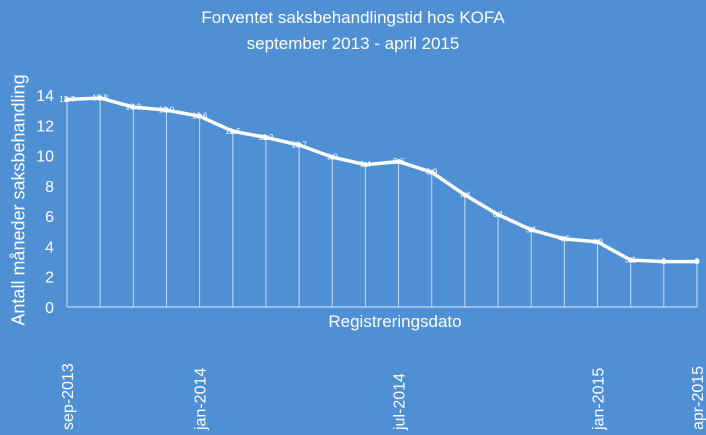 Image resolution: width=706 pixels, height=435 pixels. What do you see at coordinates (49, 308) in the screenshot?
I see `y-tick-label: 0` at bounding box center [49, 308].